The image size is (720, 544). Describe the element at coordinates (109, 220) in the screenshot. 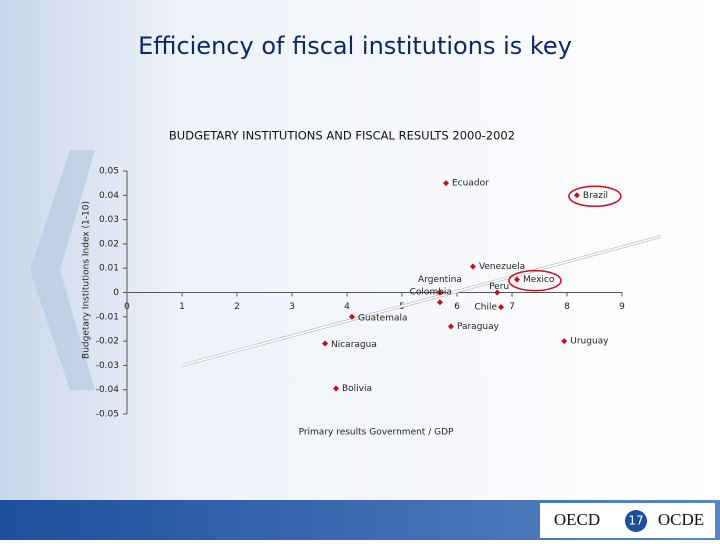

I see `y-tick-label: 0.03` at that location.